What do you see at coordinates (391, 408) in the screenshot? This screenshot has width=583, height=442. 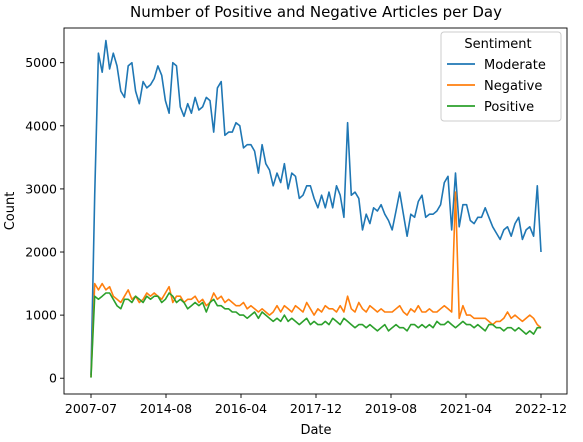 I see `x-tick-label: 2019-08` at bounding box center [391, 408].